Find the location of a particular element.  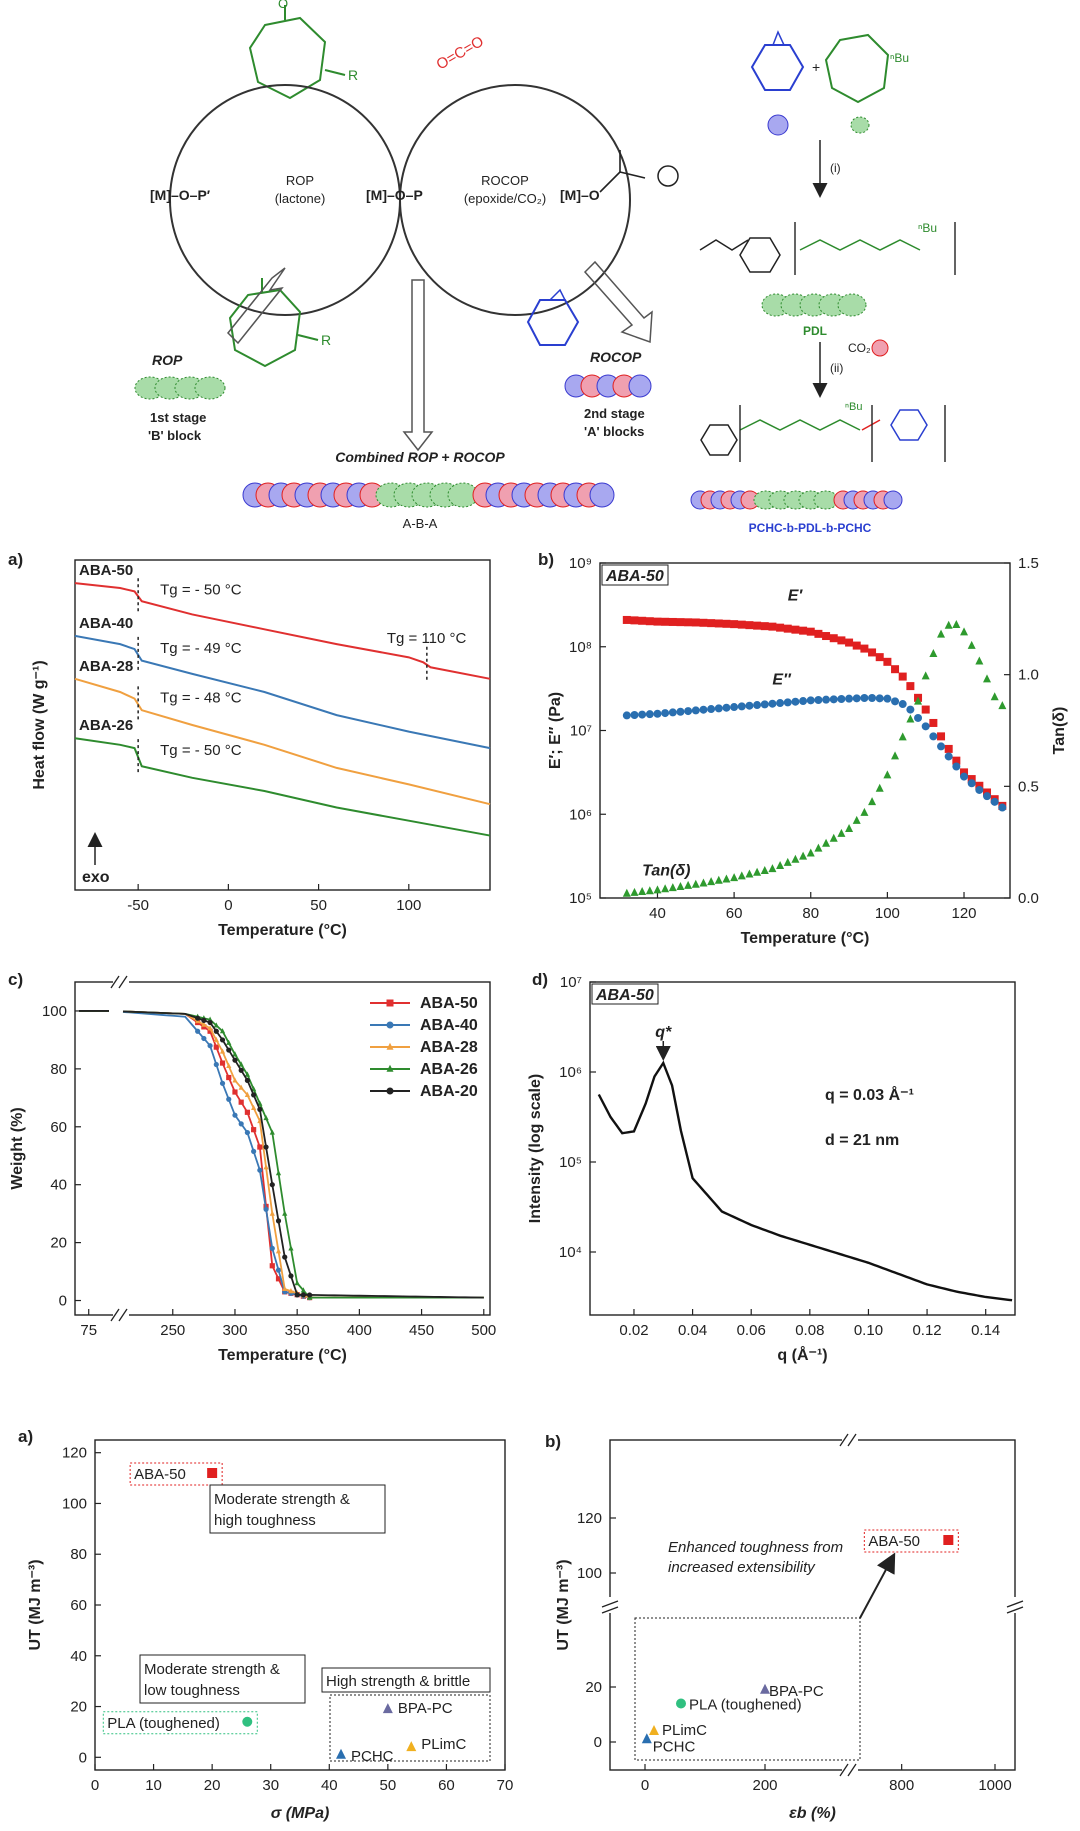

data-point-PLA (toughened) is located at coordinates (681, 1703).